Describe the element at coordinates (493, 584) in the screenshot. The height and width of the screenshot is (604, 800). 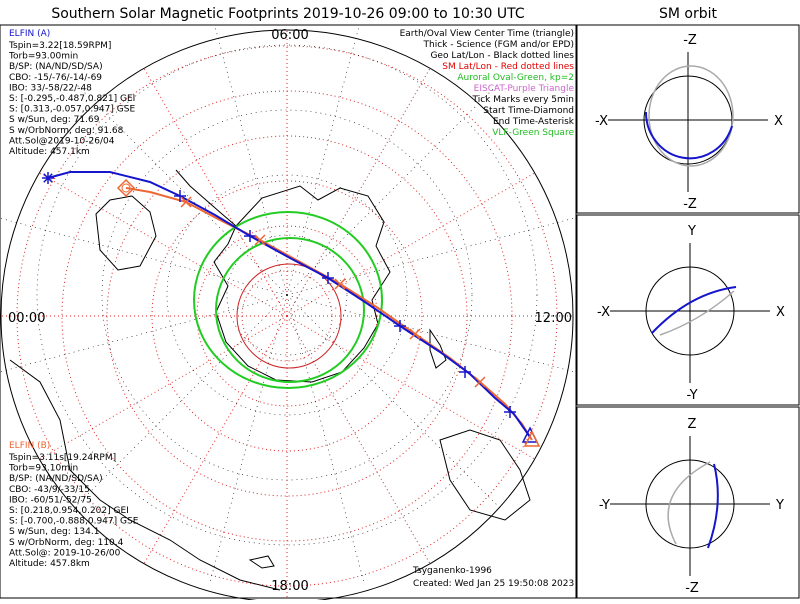
I see `created-label: Created: Wed Jan 25 19:50:08 2023` at that location.